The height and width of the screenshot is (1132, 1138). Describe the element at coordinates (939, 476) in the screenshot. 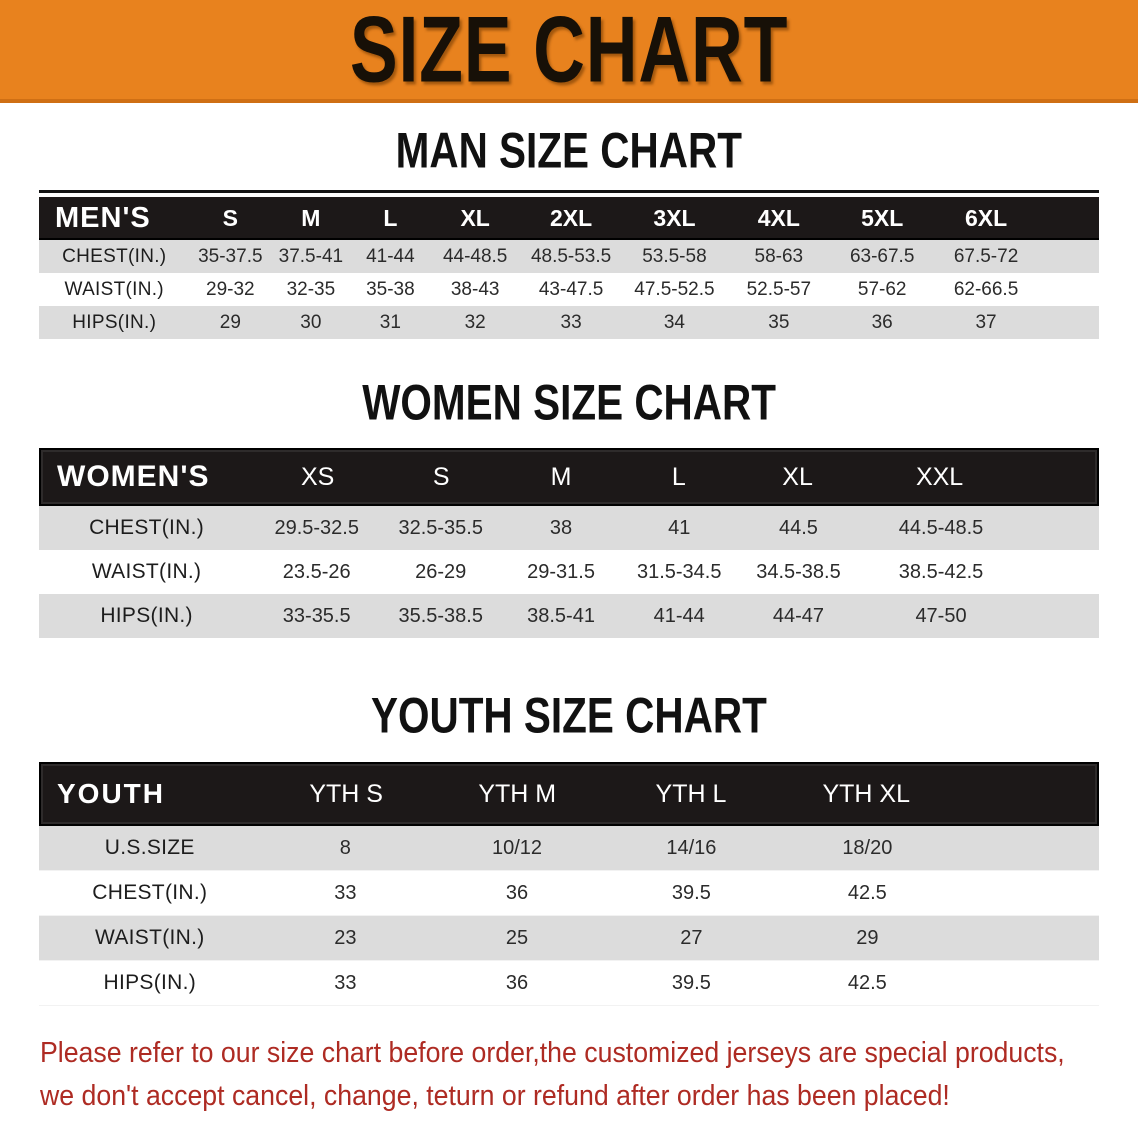

I see `column-header: XXL` at that location.